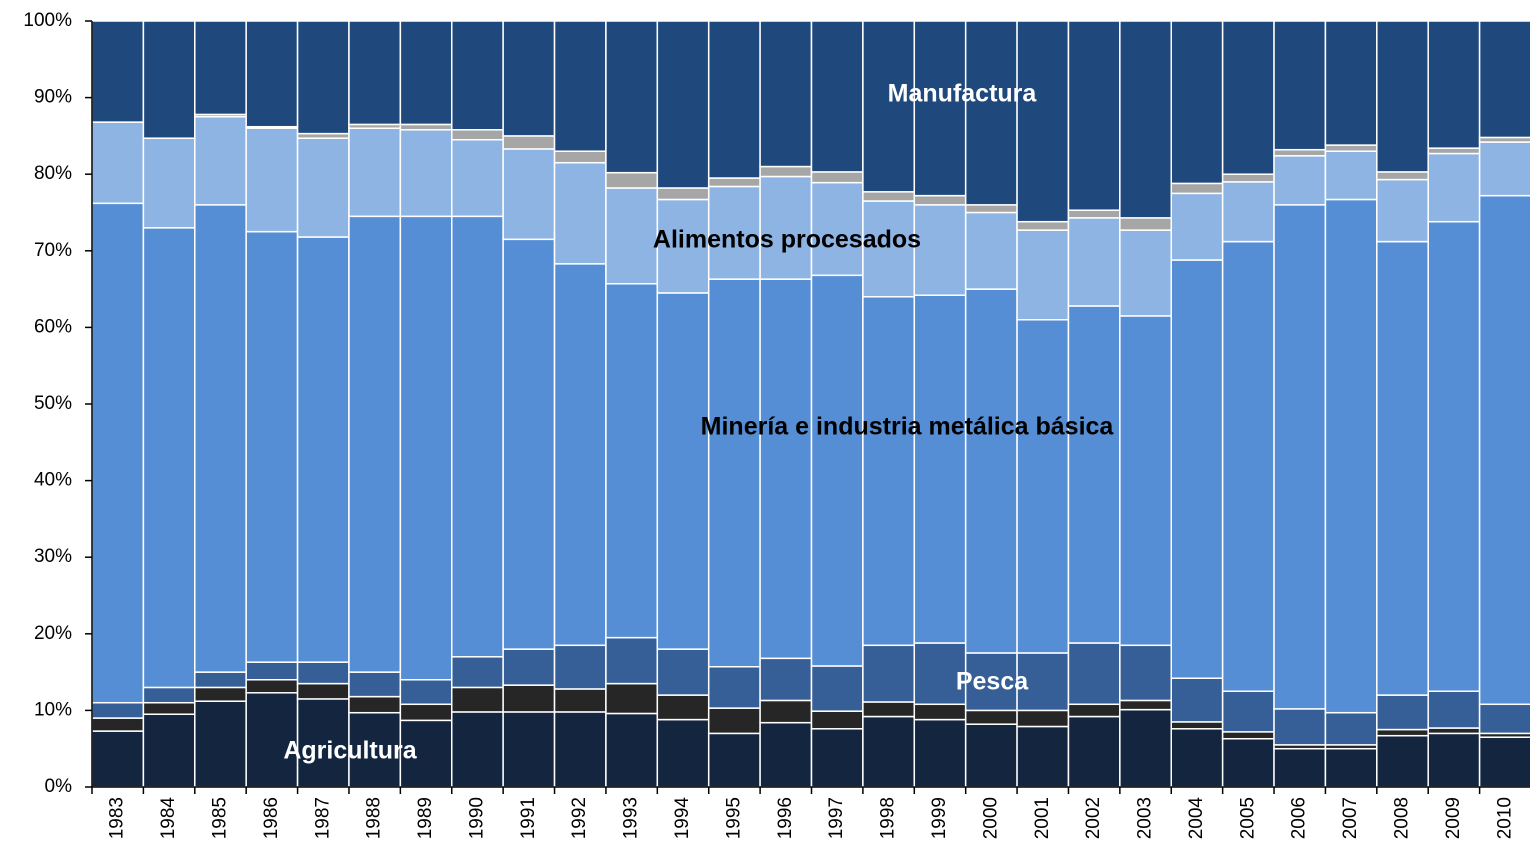  What do you see at coordinates (322, 818) in the screenshot?
I see `x-tick-label: 1987` at bounding box center [322, 818].